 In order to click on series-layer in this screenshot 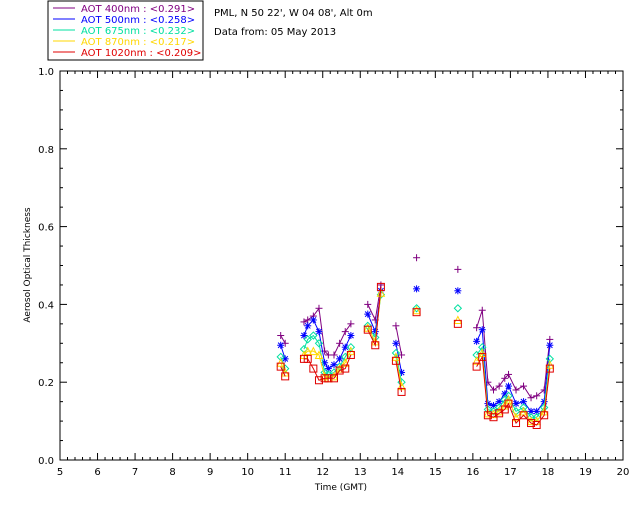, I will do `click(415, 341)`.